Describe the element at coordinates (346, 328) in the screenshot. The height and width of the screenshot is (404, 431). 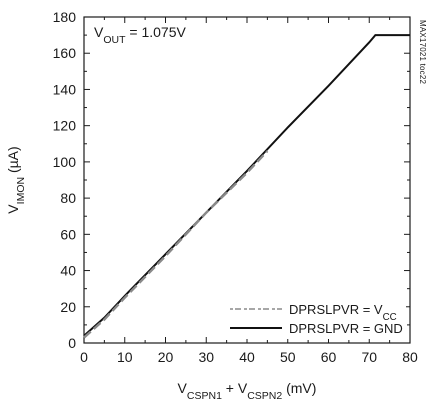
I see `legend-label-1: DPRSLPVR = GND` at that location.